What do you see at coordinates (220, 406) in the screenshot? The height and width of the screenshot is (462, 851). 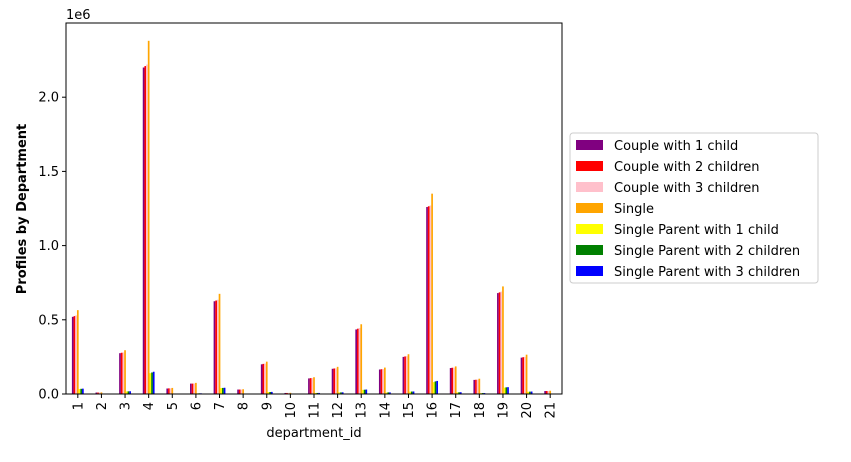 I see `x-tick-label: 7` at bounding box center [220, 406].